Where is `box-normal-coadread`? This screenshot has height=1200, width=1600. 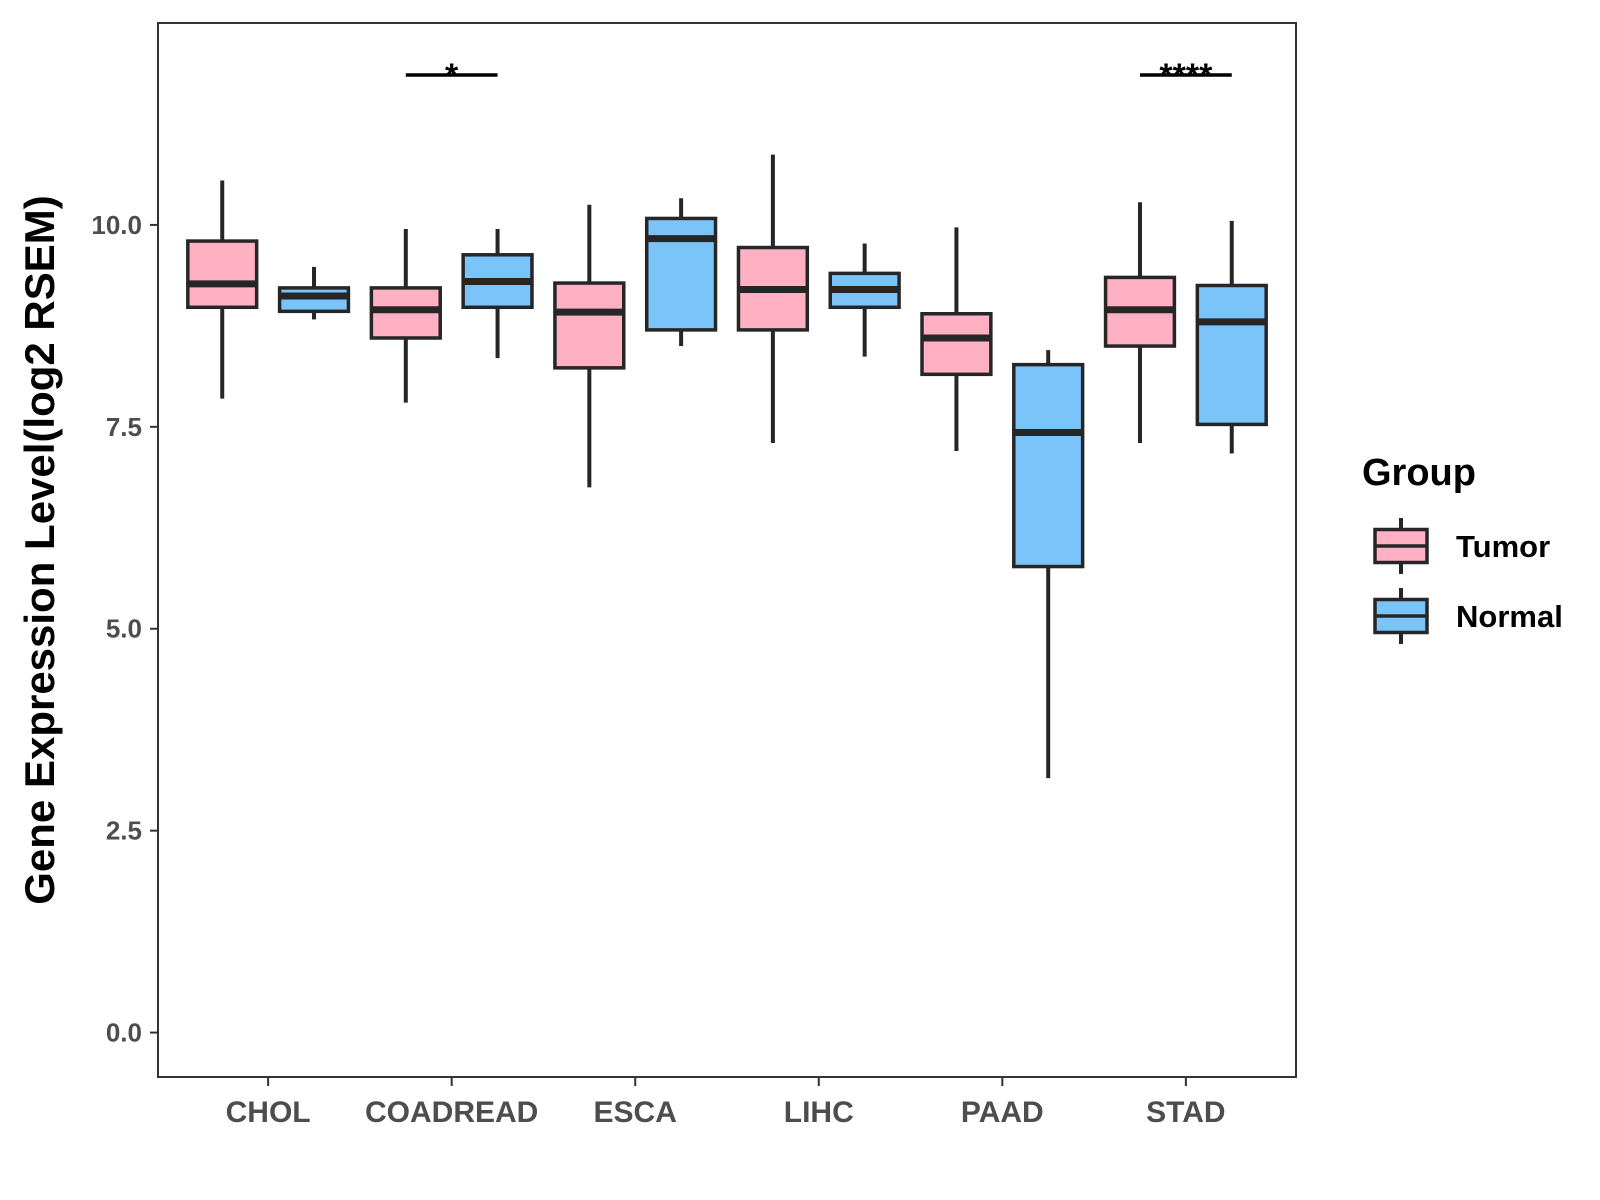 box-normal-coadread is located at coordinates (497, 293).